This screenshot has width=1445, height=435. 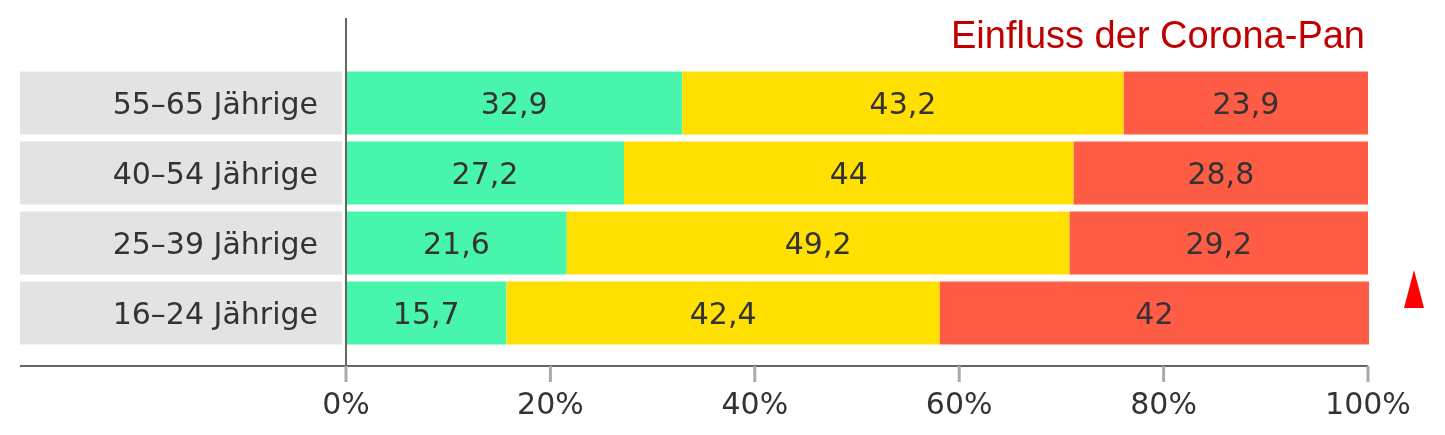 What do you see at coordinates (215, 103) in the screenshot?
I see `y-tick-label: 55–65 Jährige` at bounding box center [215, 103].